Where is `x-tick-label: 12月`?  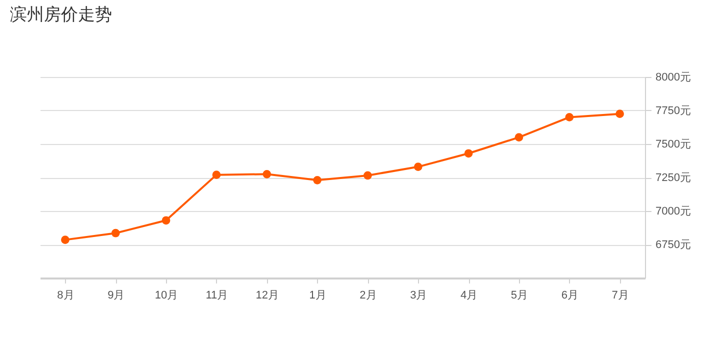
x-tick-label: 12月 is located at coordinates (267, 296).